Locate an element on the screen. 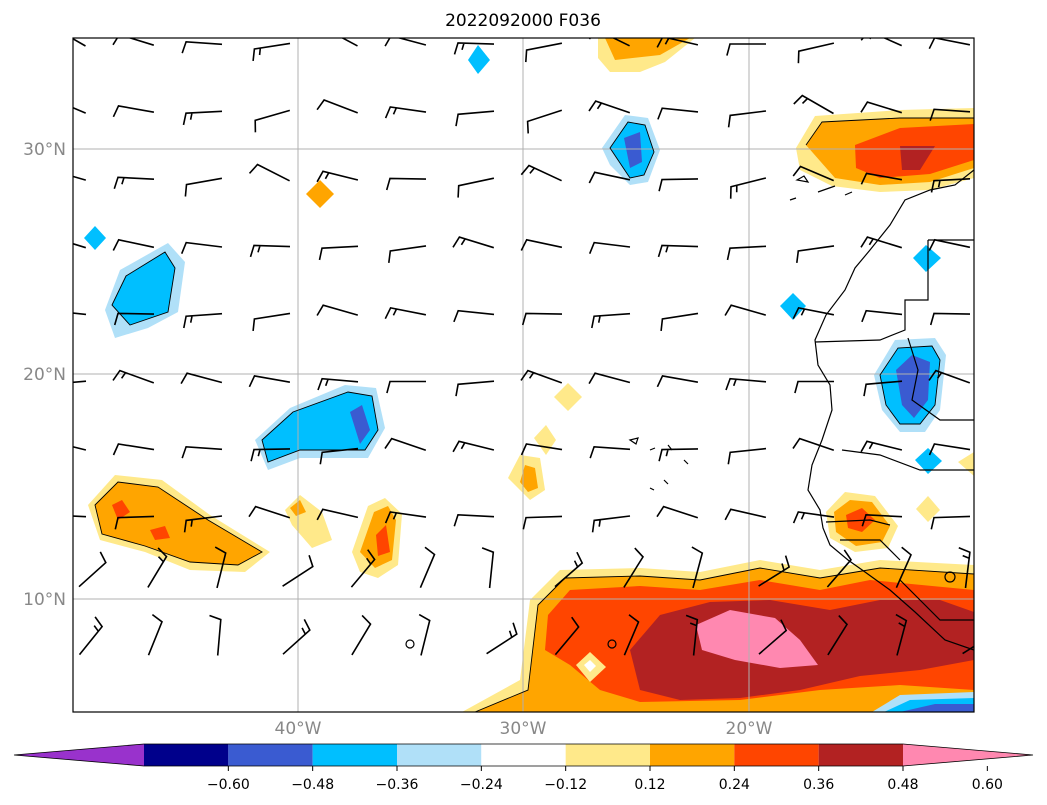 The image size is (1047, 805). colorbar-extend-low is located at coordinates (79, 755).